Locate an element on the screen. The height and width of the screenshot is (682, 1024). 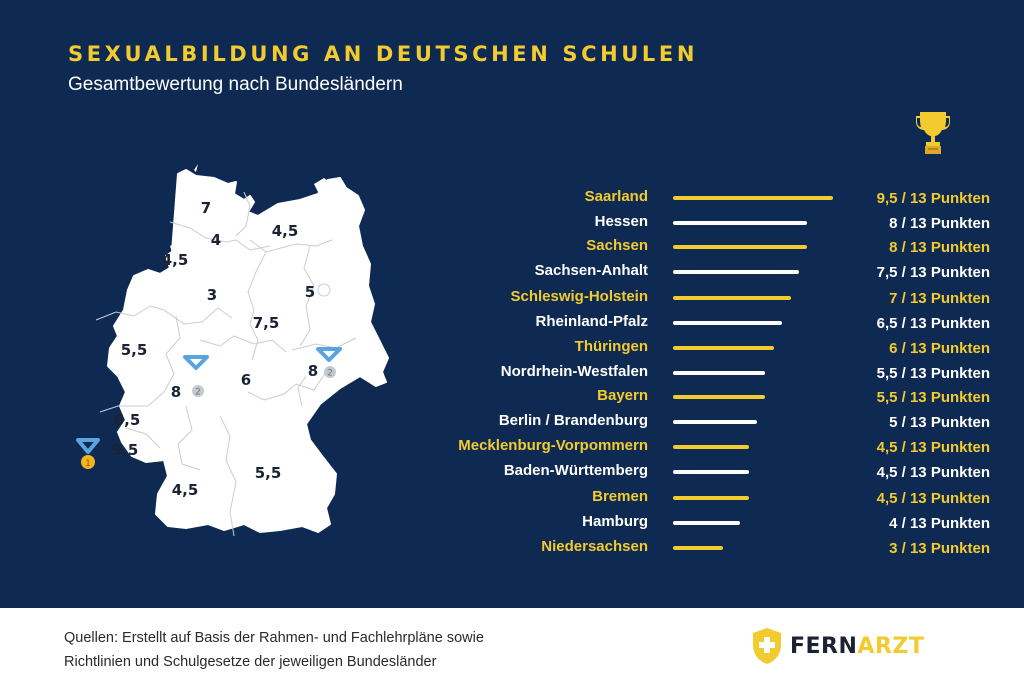
chart-row: Baden-Württemberg 4,5 / 13 Punkten is located at coordinates (512, 472).